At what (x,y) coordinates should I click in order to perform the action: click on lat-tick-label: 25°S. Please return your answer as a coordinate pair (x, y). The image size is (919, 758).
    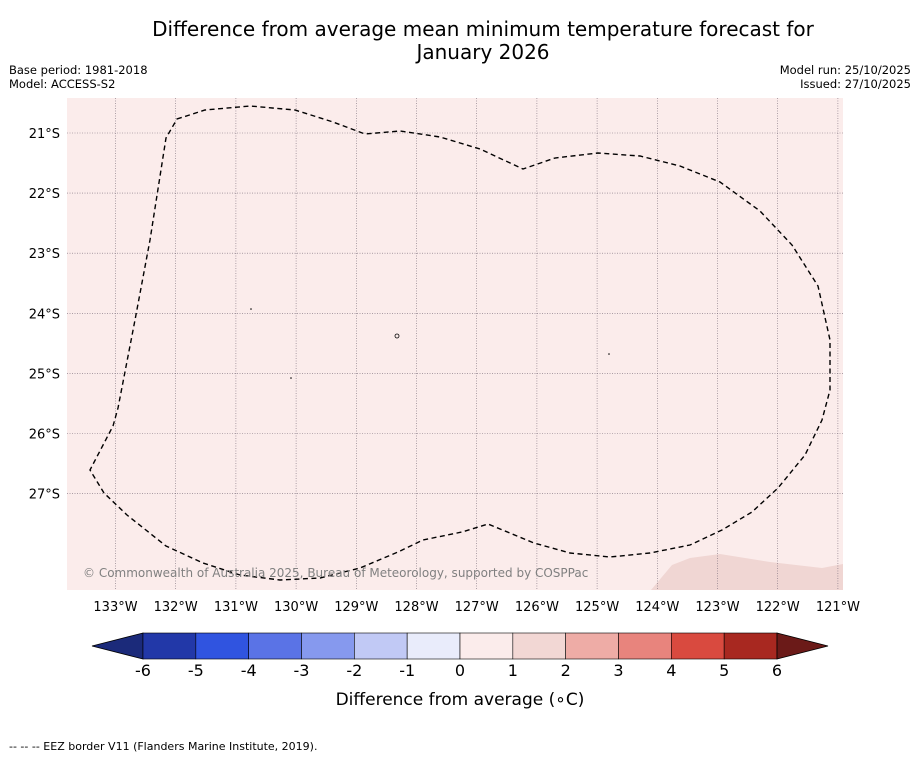
    Looking at the image, I should click on (44, 374).